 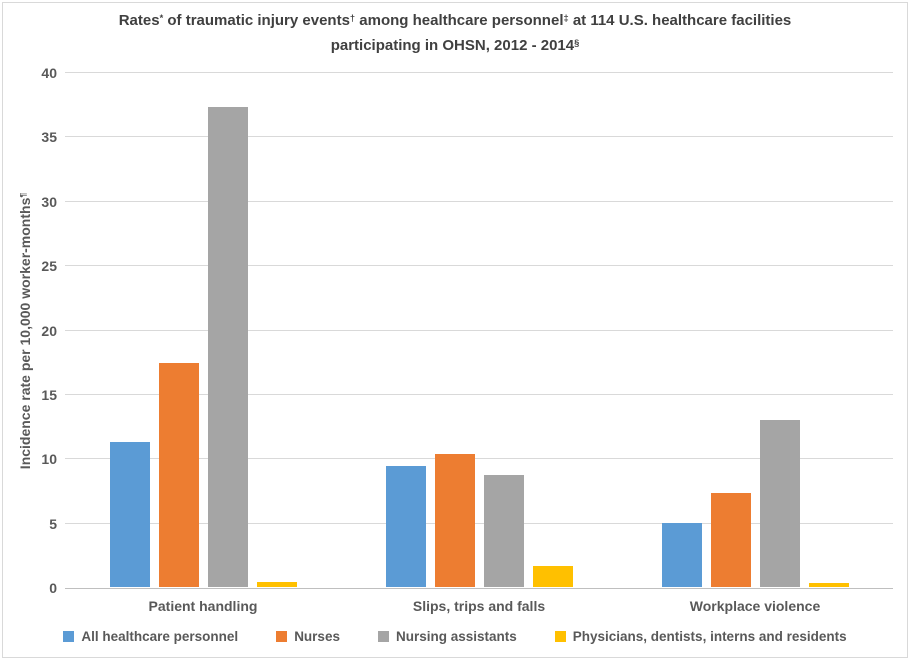 I want to click on y-tick-label: 20, so click(x=49, y=330).